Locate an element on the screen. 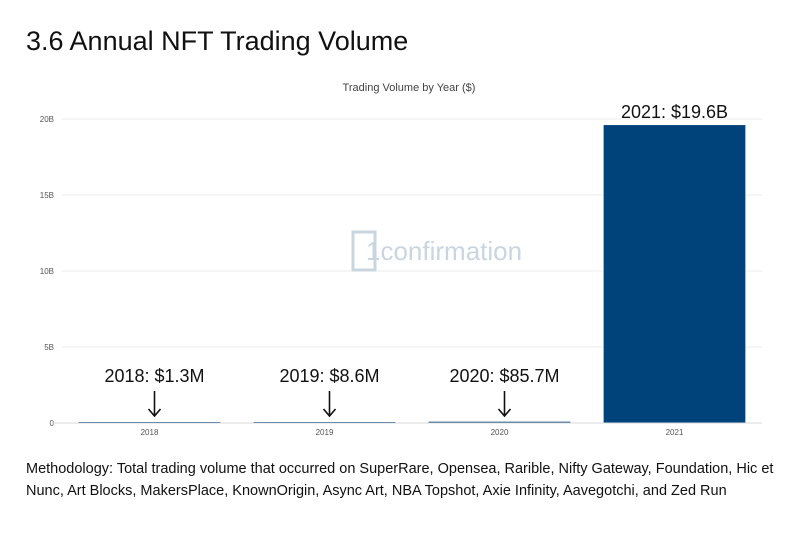 This screenshot has height=546, width=807. page-title: 3.6 Annual NFT Trading Volume is located at coordinates (217, 41).